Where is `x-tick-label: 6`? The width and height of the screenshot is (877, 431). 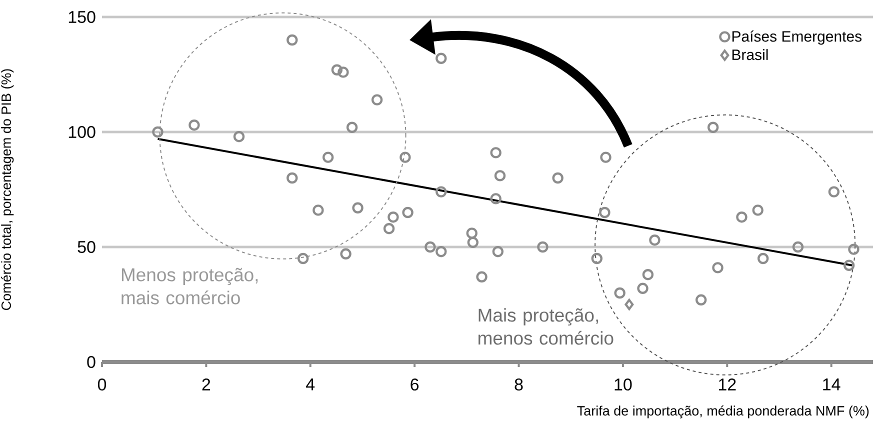 x-tick-label: 6 is located at coordinates (414, 384).